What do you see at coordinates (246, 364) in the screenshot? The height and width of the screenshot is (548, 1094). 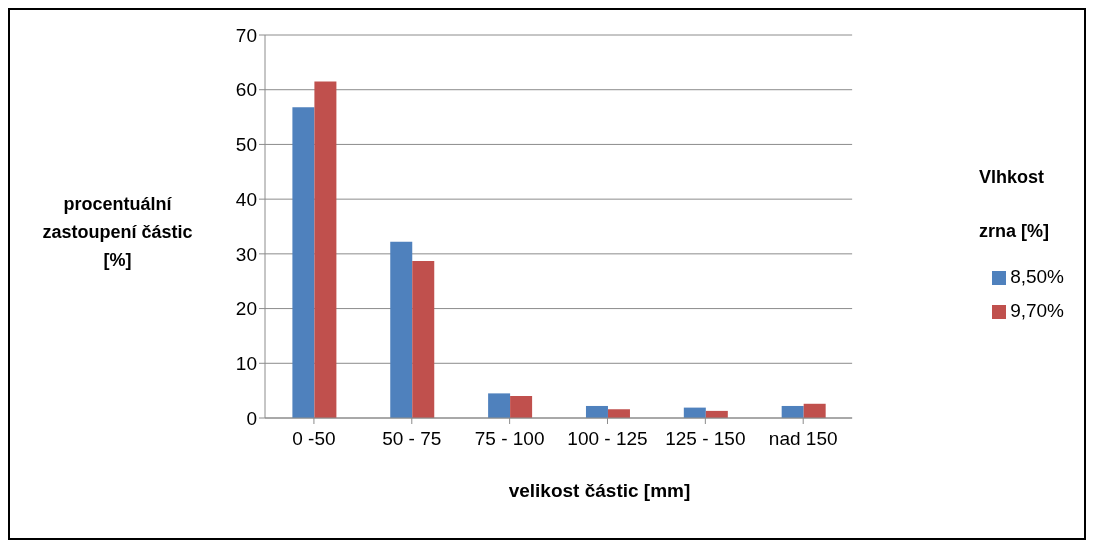 I see `y-tick-label: 10` at bounding box center [246, 364].